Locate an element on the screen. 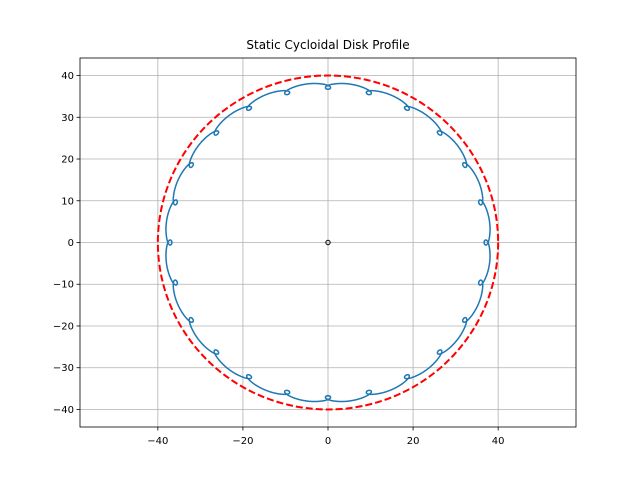 The height and width of the screenshot is (480, 640). y-tick-label: 0 is located at coordinates (71, 243).